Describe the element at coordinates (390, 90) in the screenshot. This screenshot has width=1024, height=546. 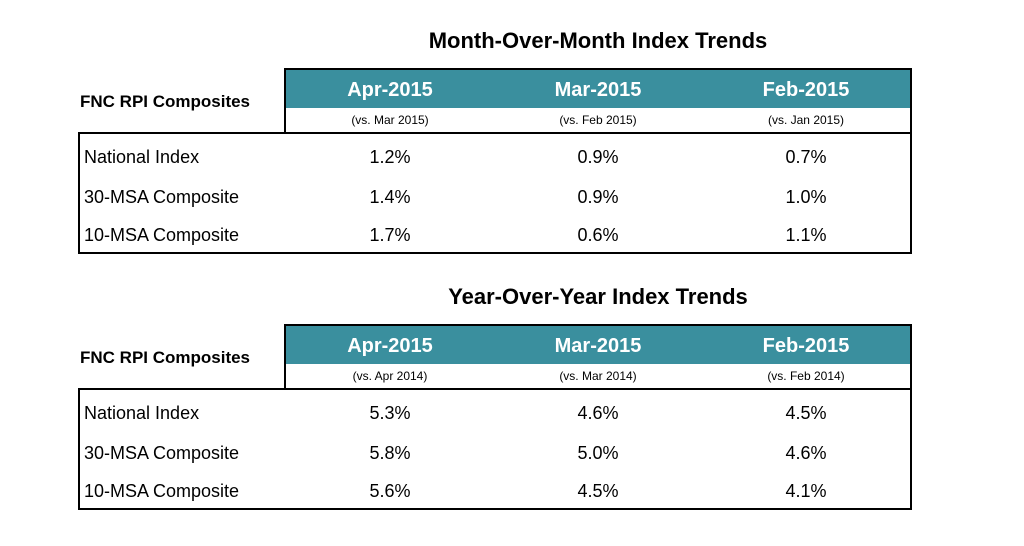
I see `mom-col-head-1: Apr-2015` at that location.